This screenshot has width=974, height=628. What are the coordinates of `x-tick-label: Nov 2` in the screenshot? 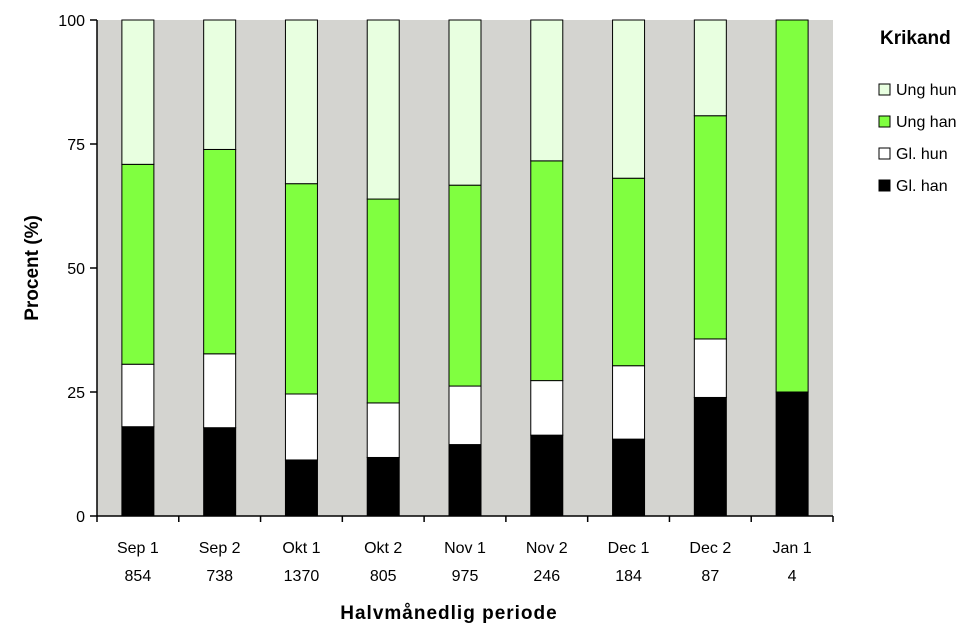 It's located at (547, 548).